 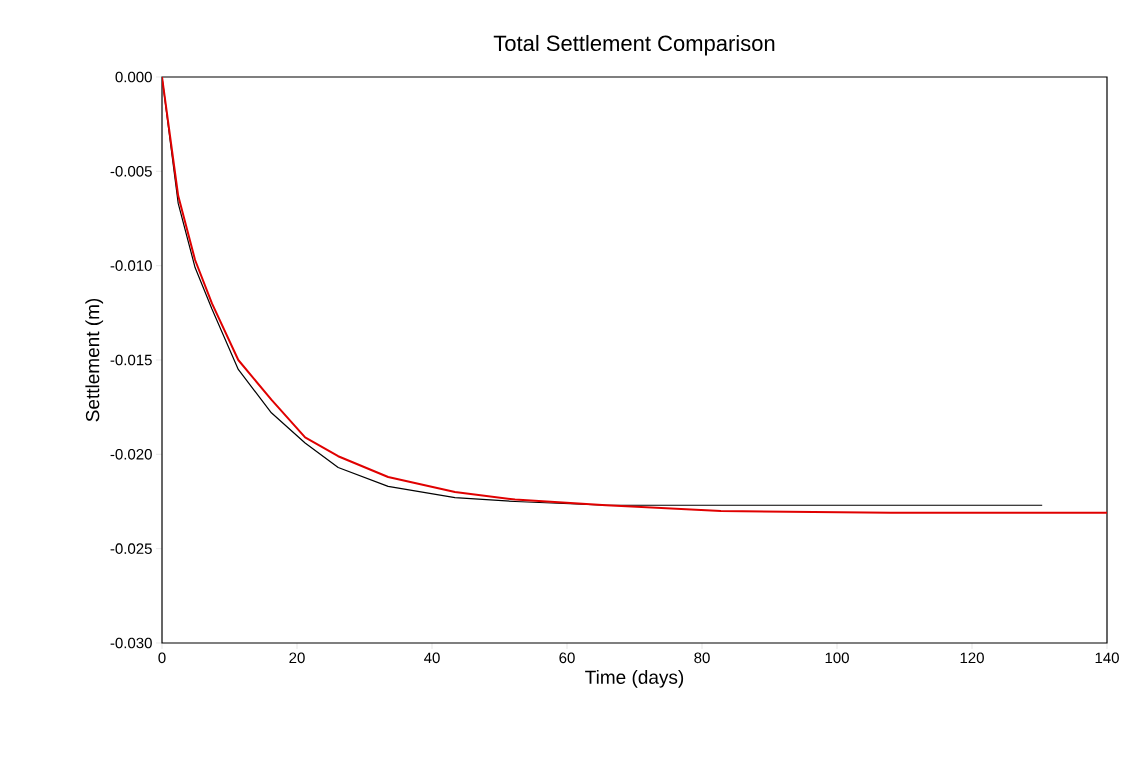 What do you see at coordinates (634, 45) in the screenshot?
I see `chart-title: Total Settlement Comparison` at bounding box center [634, 45].